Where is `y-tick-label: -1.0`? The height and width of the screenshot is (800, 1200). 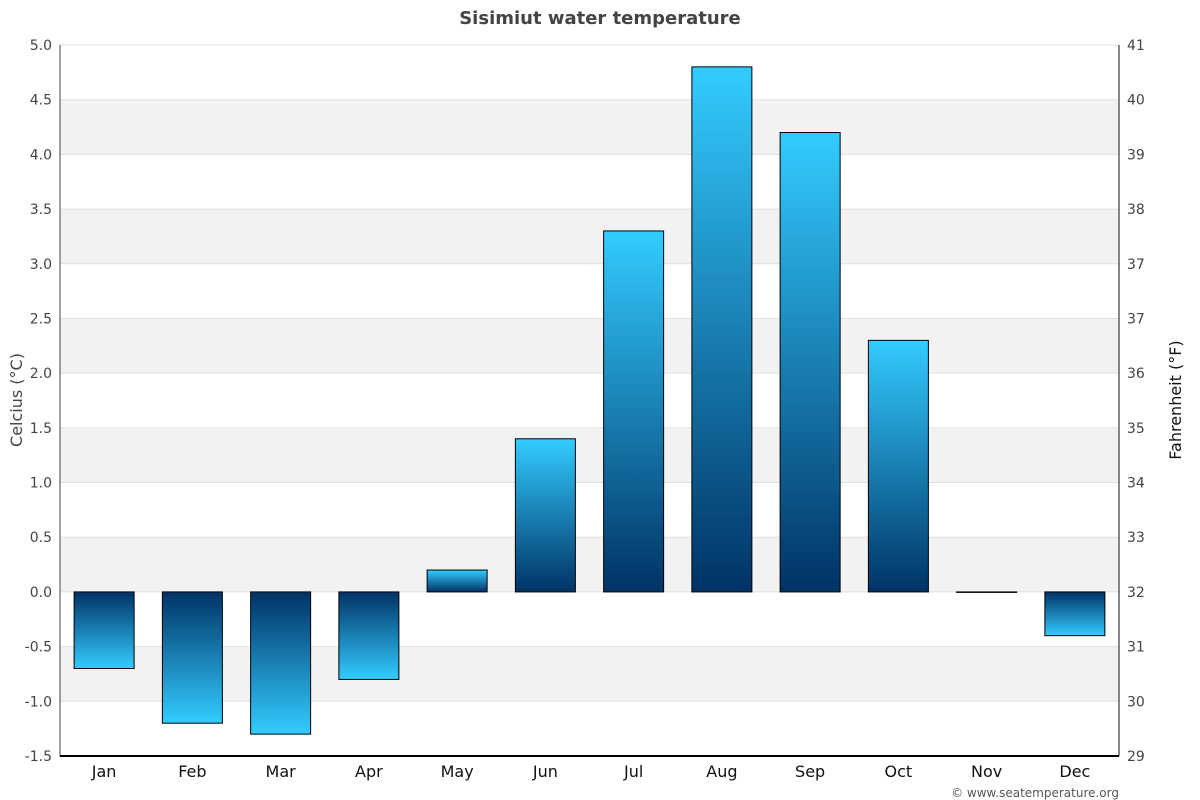 y-tick-label: -1.0 is located at coordinates (38, 702).